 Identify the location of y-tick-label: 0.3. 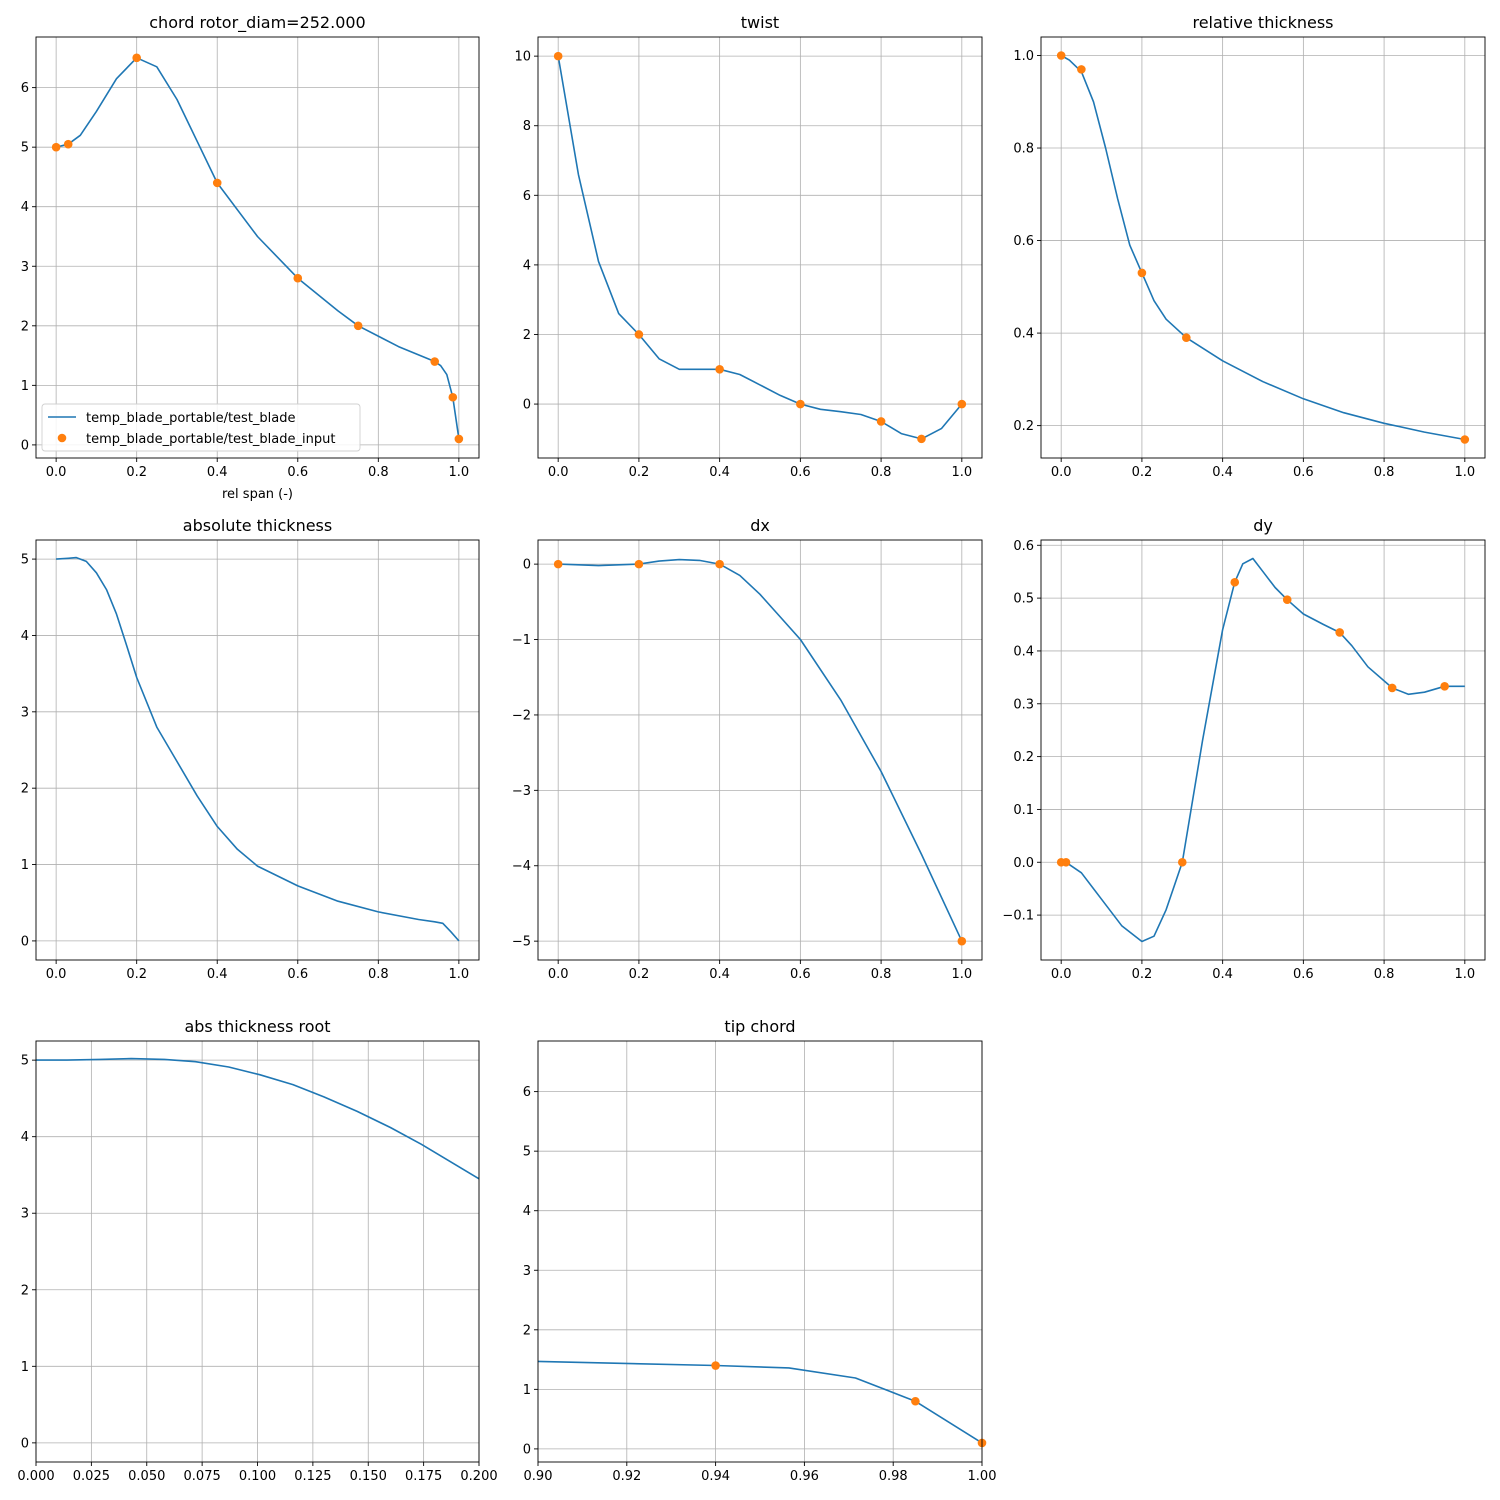
(1023, 704).